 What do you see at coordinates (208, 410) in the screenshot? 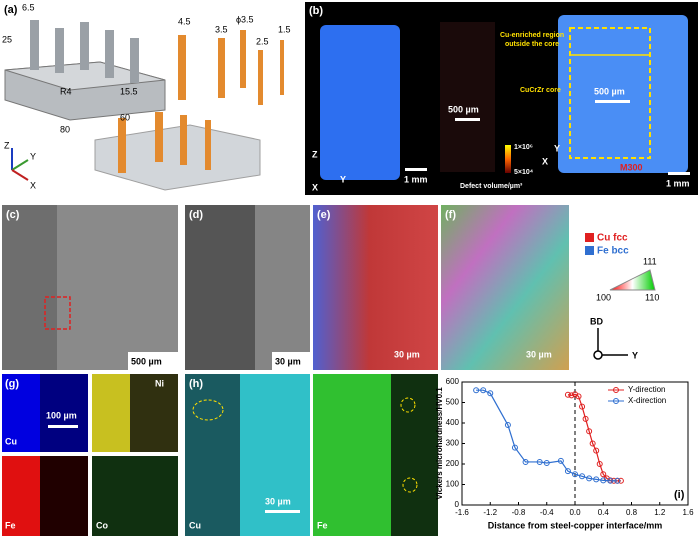
I see `highlight` at bounding box center [208, 410].